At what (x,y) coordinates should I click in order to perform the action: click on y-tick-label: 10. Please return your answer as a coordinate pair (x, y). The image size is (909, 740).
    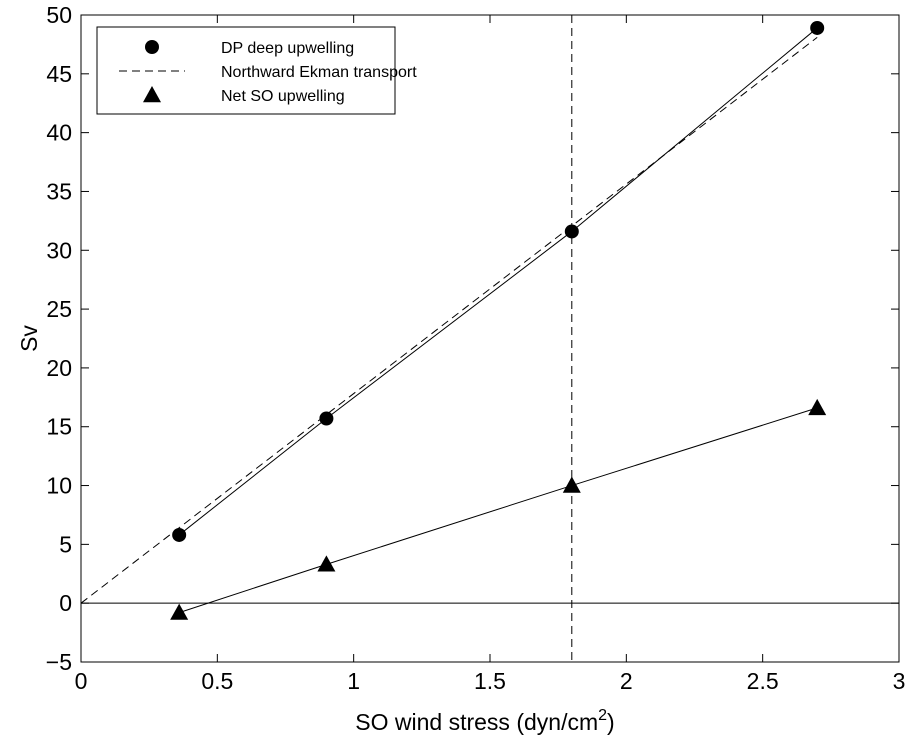
    Looking at the image, I should click on (59, 486).